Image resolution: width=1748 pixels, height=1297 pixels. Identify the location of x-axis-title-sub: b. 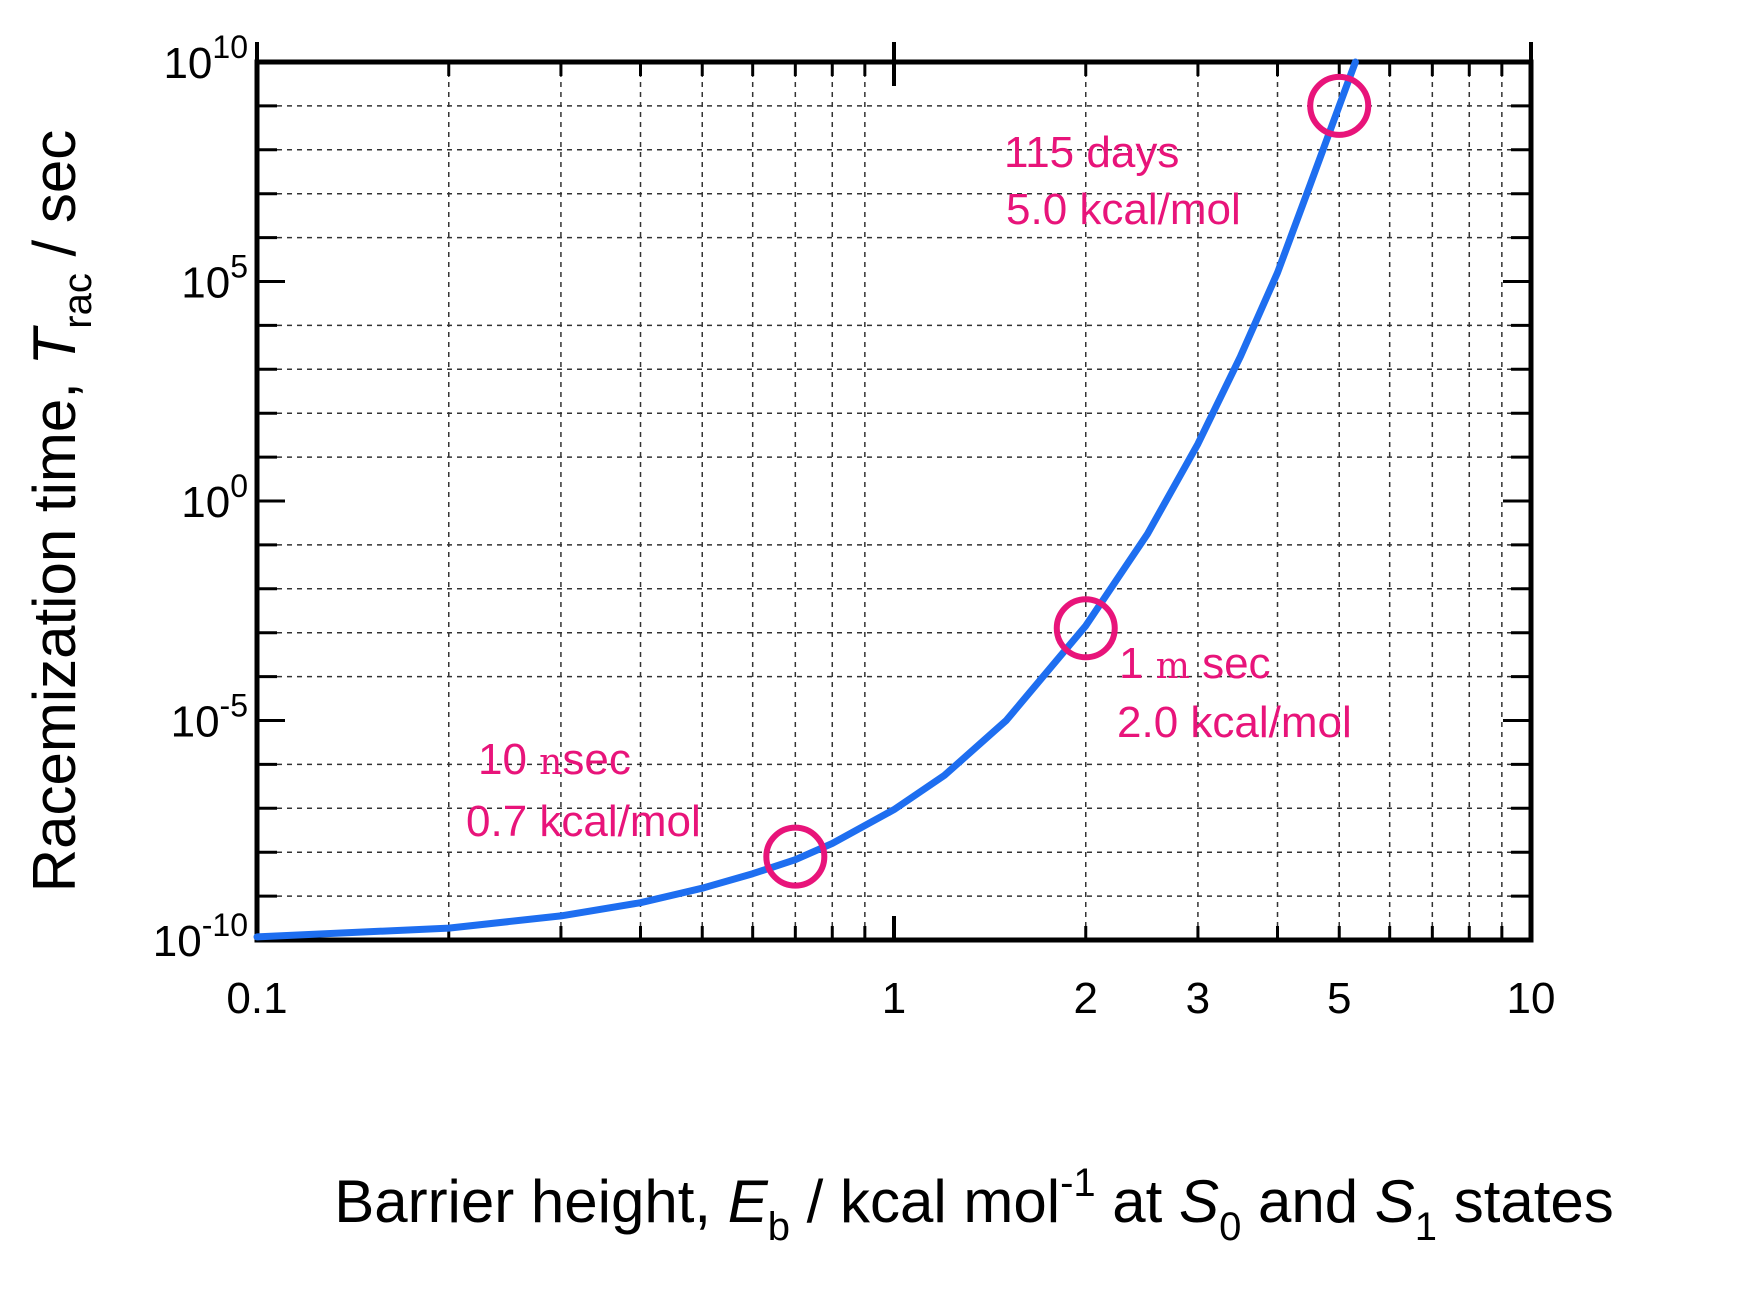
(779, 1227).